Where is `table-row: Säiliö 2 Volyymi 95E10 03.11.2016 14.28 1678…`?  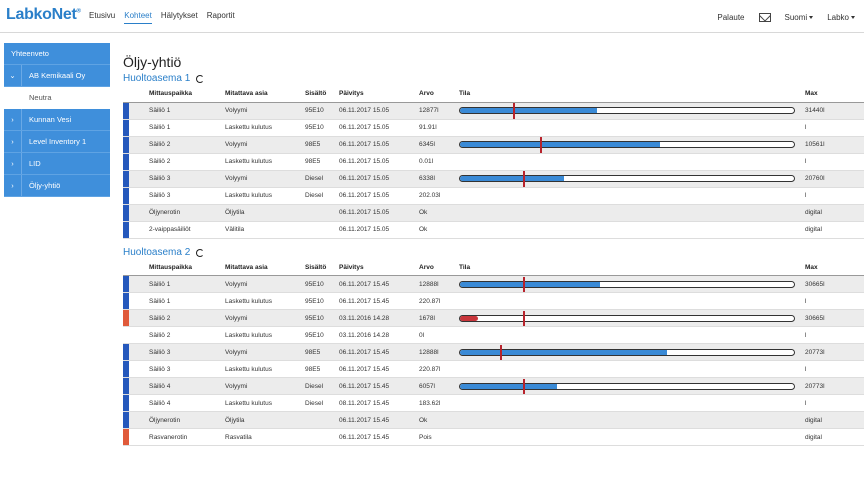 table-row: Säiliö 2 Volyymi 95E10 03.11.2016 14.28 1678… is located at coordinates (493, 318).